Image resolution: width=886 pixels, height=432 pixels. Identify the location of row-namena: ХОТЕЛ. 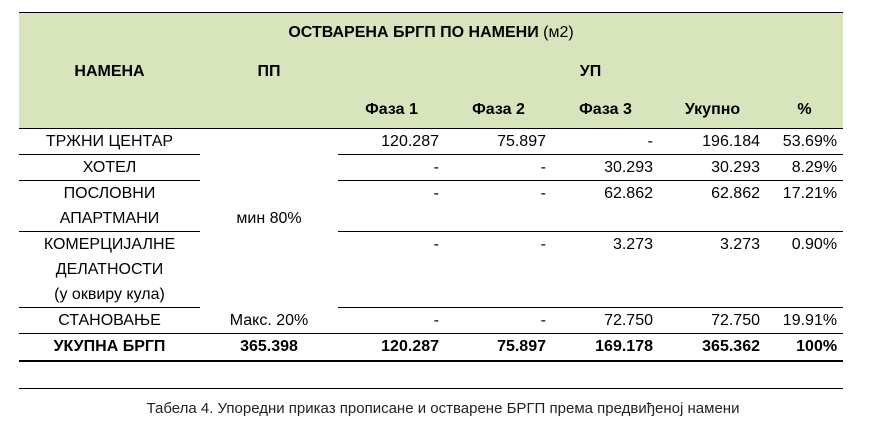
(109, 167).